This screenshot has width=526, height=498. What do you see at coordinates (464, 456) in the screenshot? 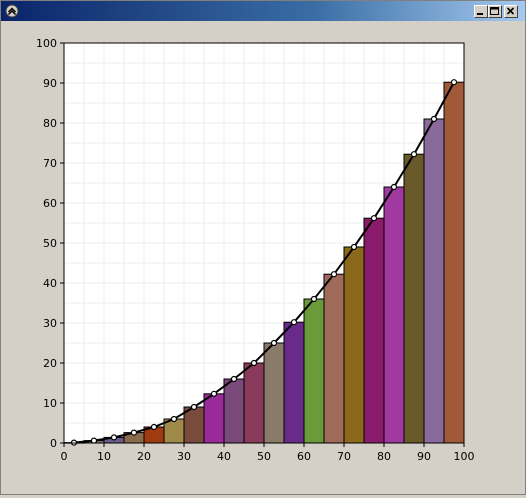
I see `x-tick-label: 100` at bounding box center [464, 456].